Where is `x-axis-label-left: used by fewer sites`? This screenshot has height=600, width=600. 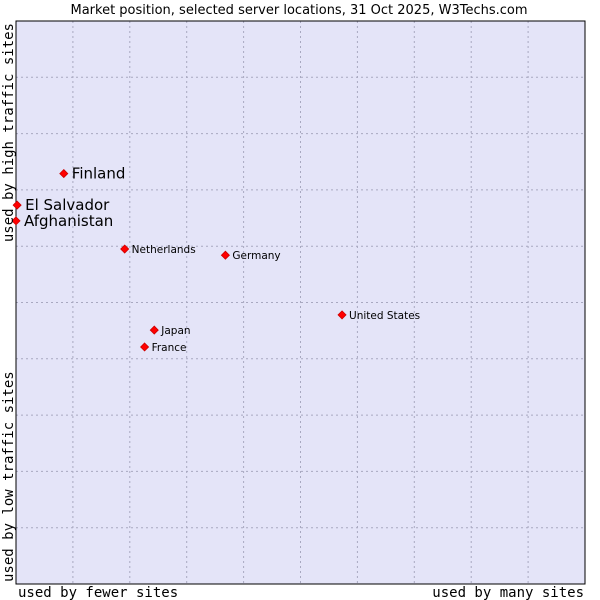
x-axis-label-left: used by fewer sites is located at coordinates (98, 592).